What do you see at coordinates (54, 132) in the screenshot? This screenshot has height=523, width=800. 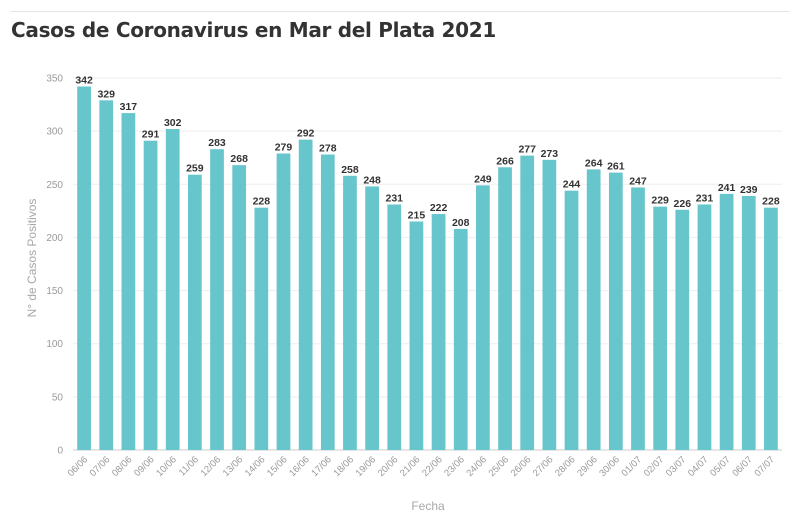 I see `y-tick-label: 300` at bounding box center [54, 132].